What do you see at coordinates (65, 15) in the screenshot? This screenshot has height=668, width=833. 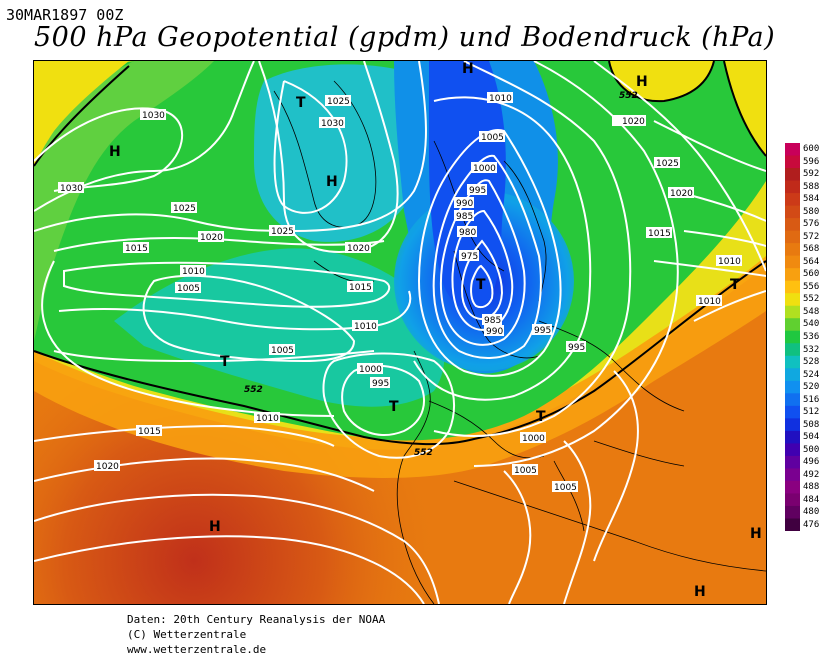 I see `run-title: 30MAR1897 00Z` at bounding box center [65, 15].